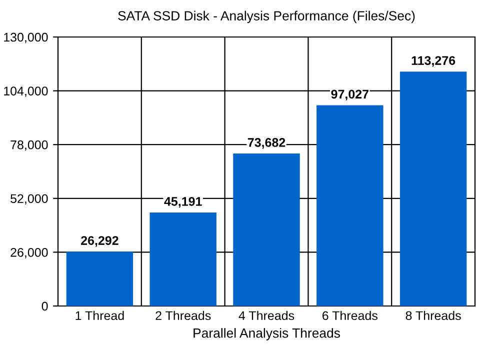 This screenshot has width=480, height=355. What do you see at coordinates (45, 306) in the screenshot?
I see `y-tick-label: 0` at bounding box center [45, 306].